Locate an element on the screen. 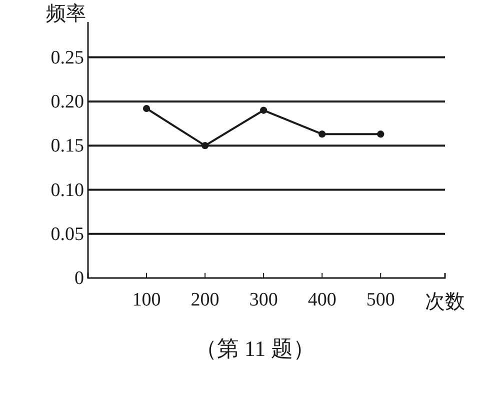 This screenshot has width=490, height=404. y-tick-label: 0.25 is located at coordinates (67, 57).